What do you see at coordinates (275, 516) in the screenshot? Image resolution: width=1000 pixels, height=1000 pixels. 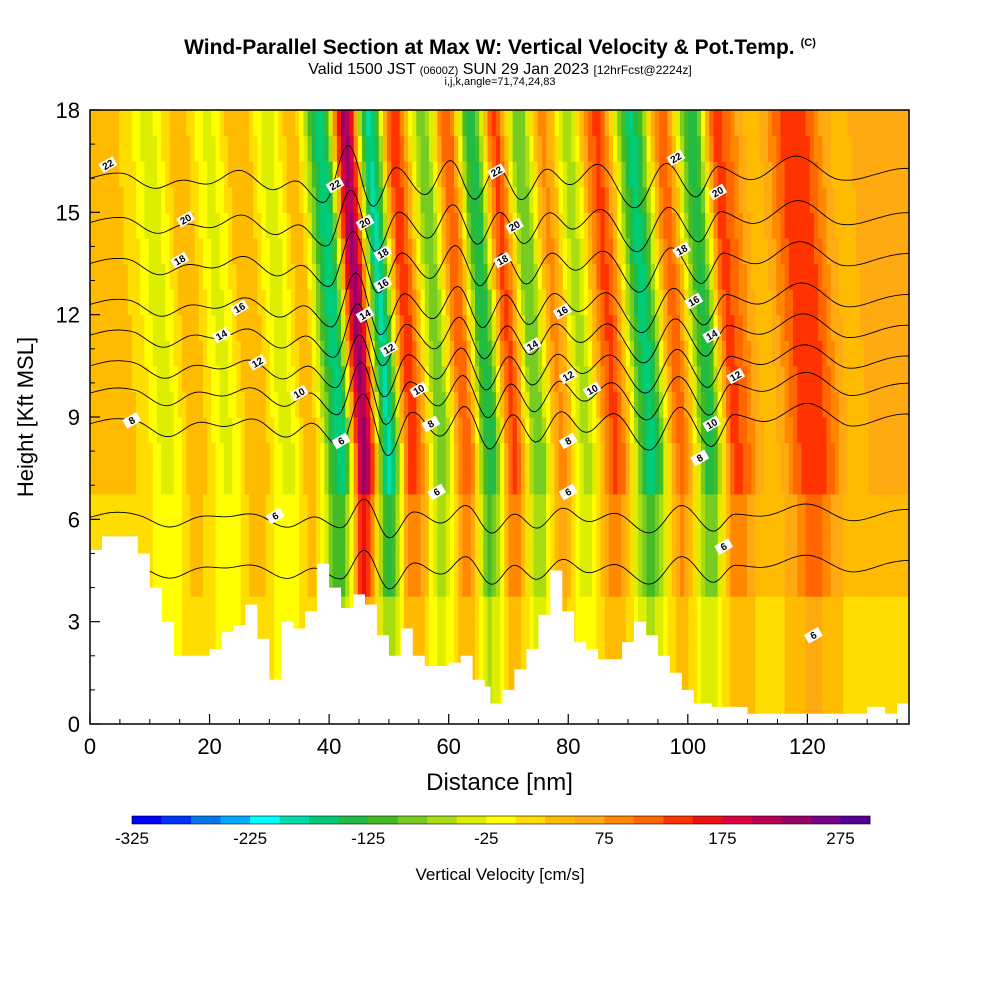 I see `contour-label: 6` at bounding box center [275, 516].